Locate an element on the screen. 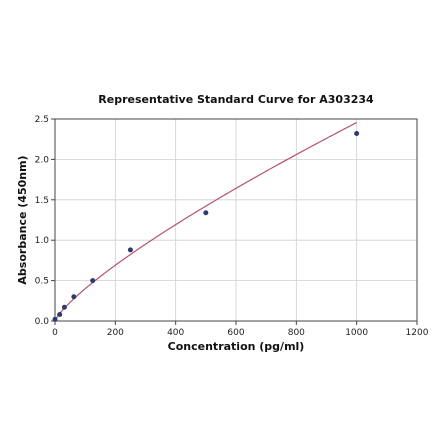 The width and height of the screenshot is (440, 441). x-tick-label: 200 is located at coordinates (115, 333).